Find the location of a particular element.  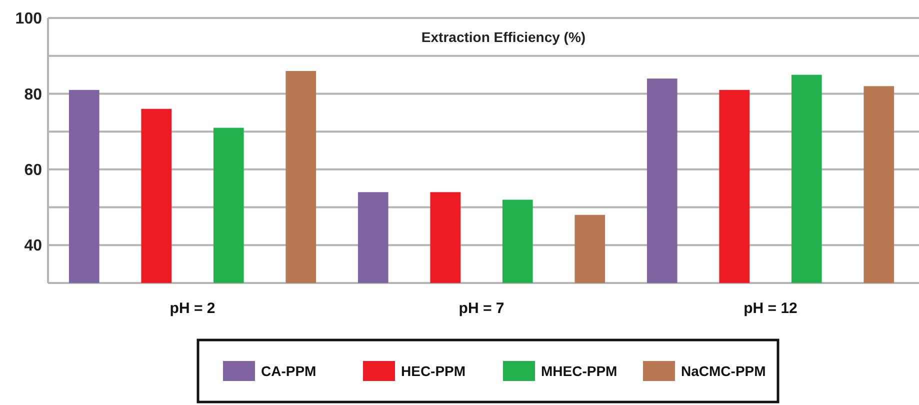

legend-label: NaCMC-PPM is located at coordinates (723, 370).